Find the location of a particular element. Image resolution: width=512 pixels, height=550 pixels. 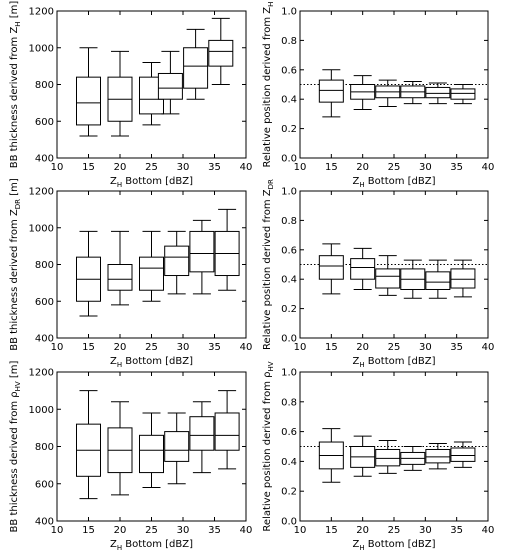

y-tick-label: 400 is located at coordinates (44, 522).